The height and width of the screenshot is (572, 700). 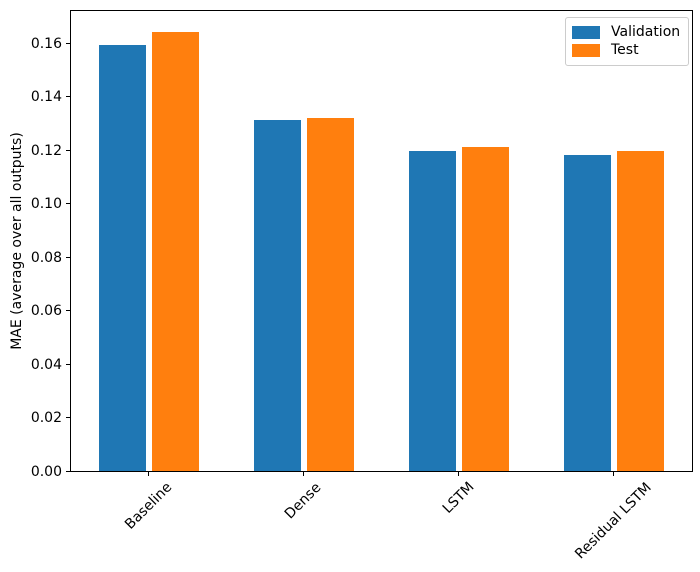 What do you see at coordinates (331, 294) in the screenshot?
I see `bar-test-dense` at bounding box center [331, 294].